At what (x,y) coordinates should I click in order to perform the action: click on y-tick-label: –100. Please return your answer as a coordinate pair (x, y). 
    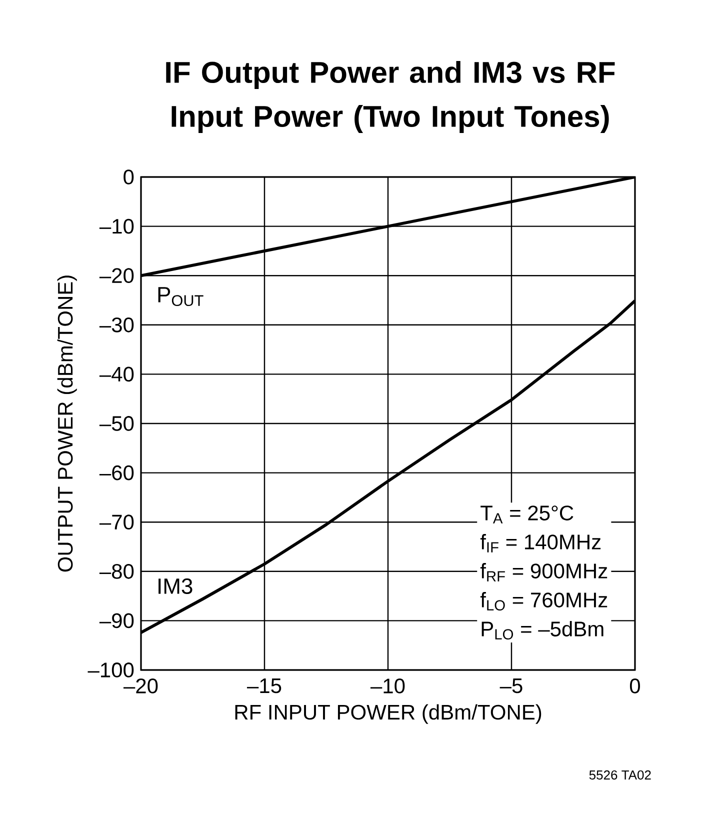
    Looking at the image, I should click on (111, 670).